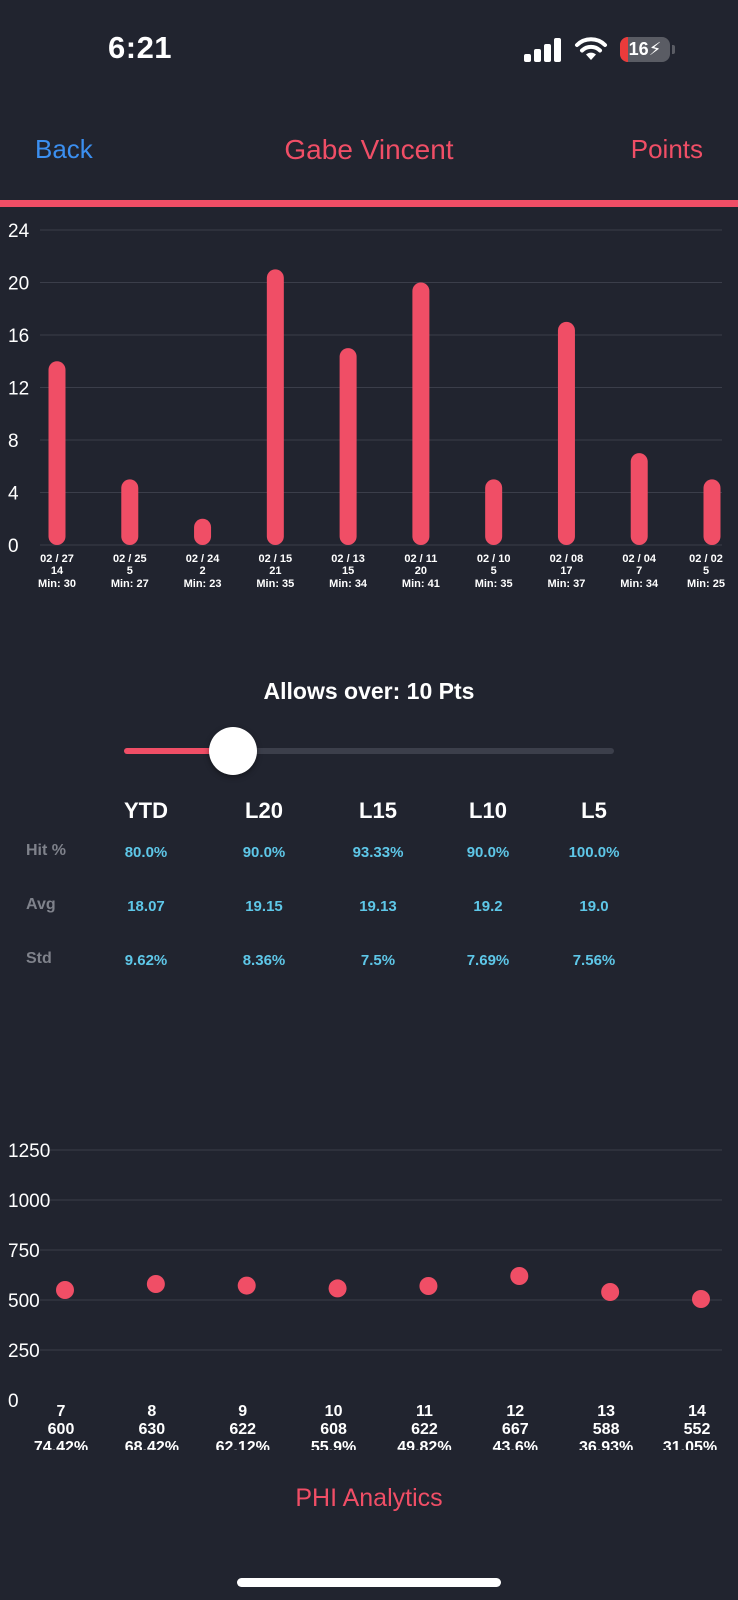 The image size is (738, 1600). Describe the element at coordinates (378, 810) in the screenshot. I see `column-header-l15: L15` at that location.